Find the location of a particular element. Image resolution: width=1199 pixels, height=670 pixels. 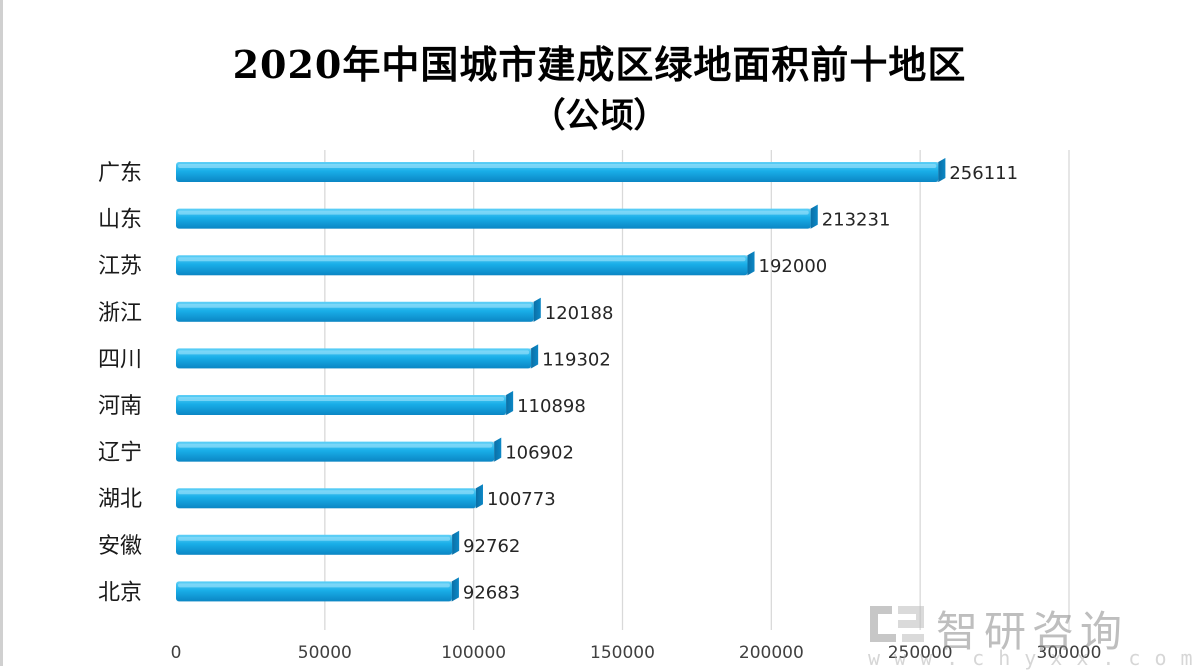

watermark-url: www.chyxx.com is located at coordinates (1033, 658).